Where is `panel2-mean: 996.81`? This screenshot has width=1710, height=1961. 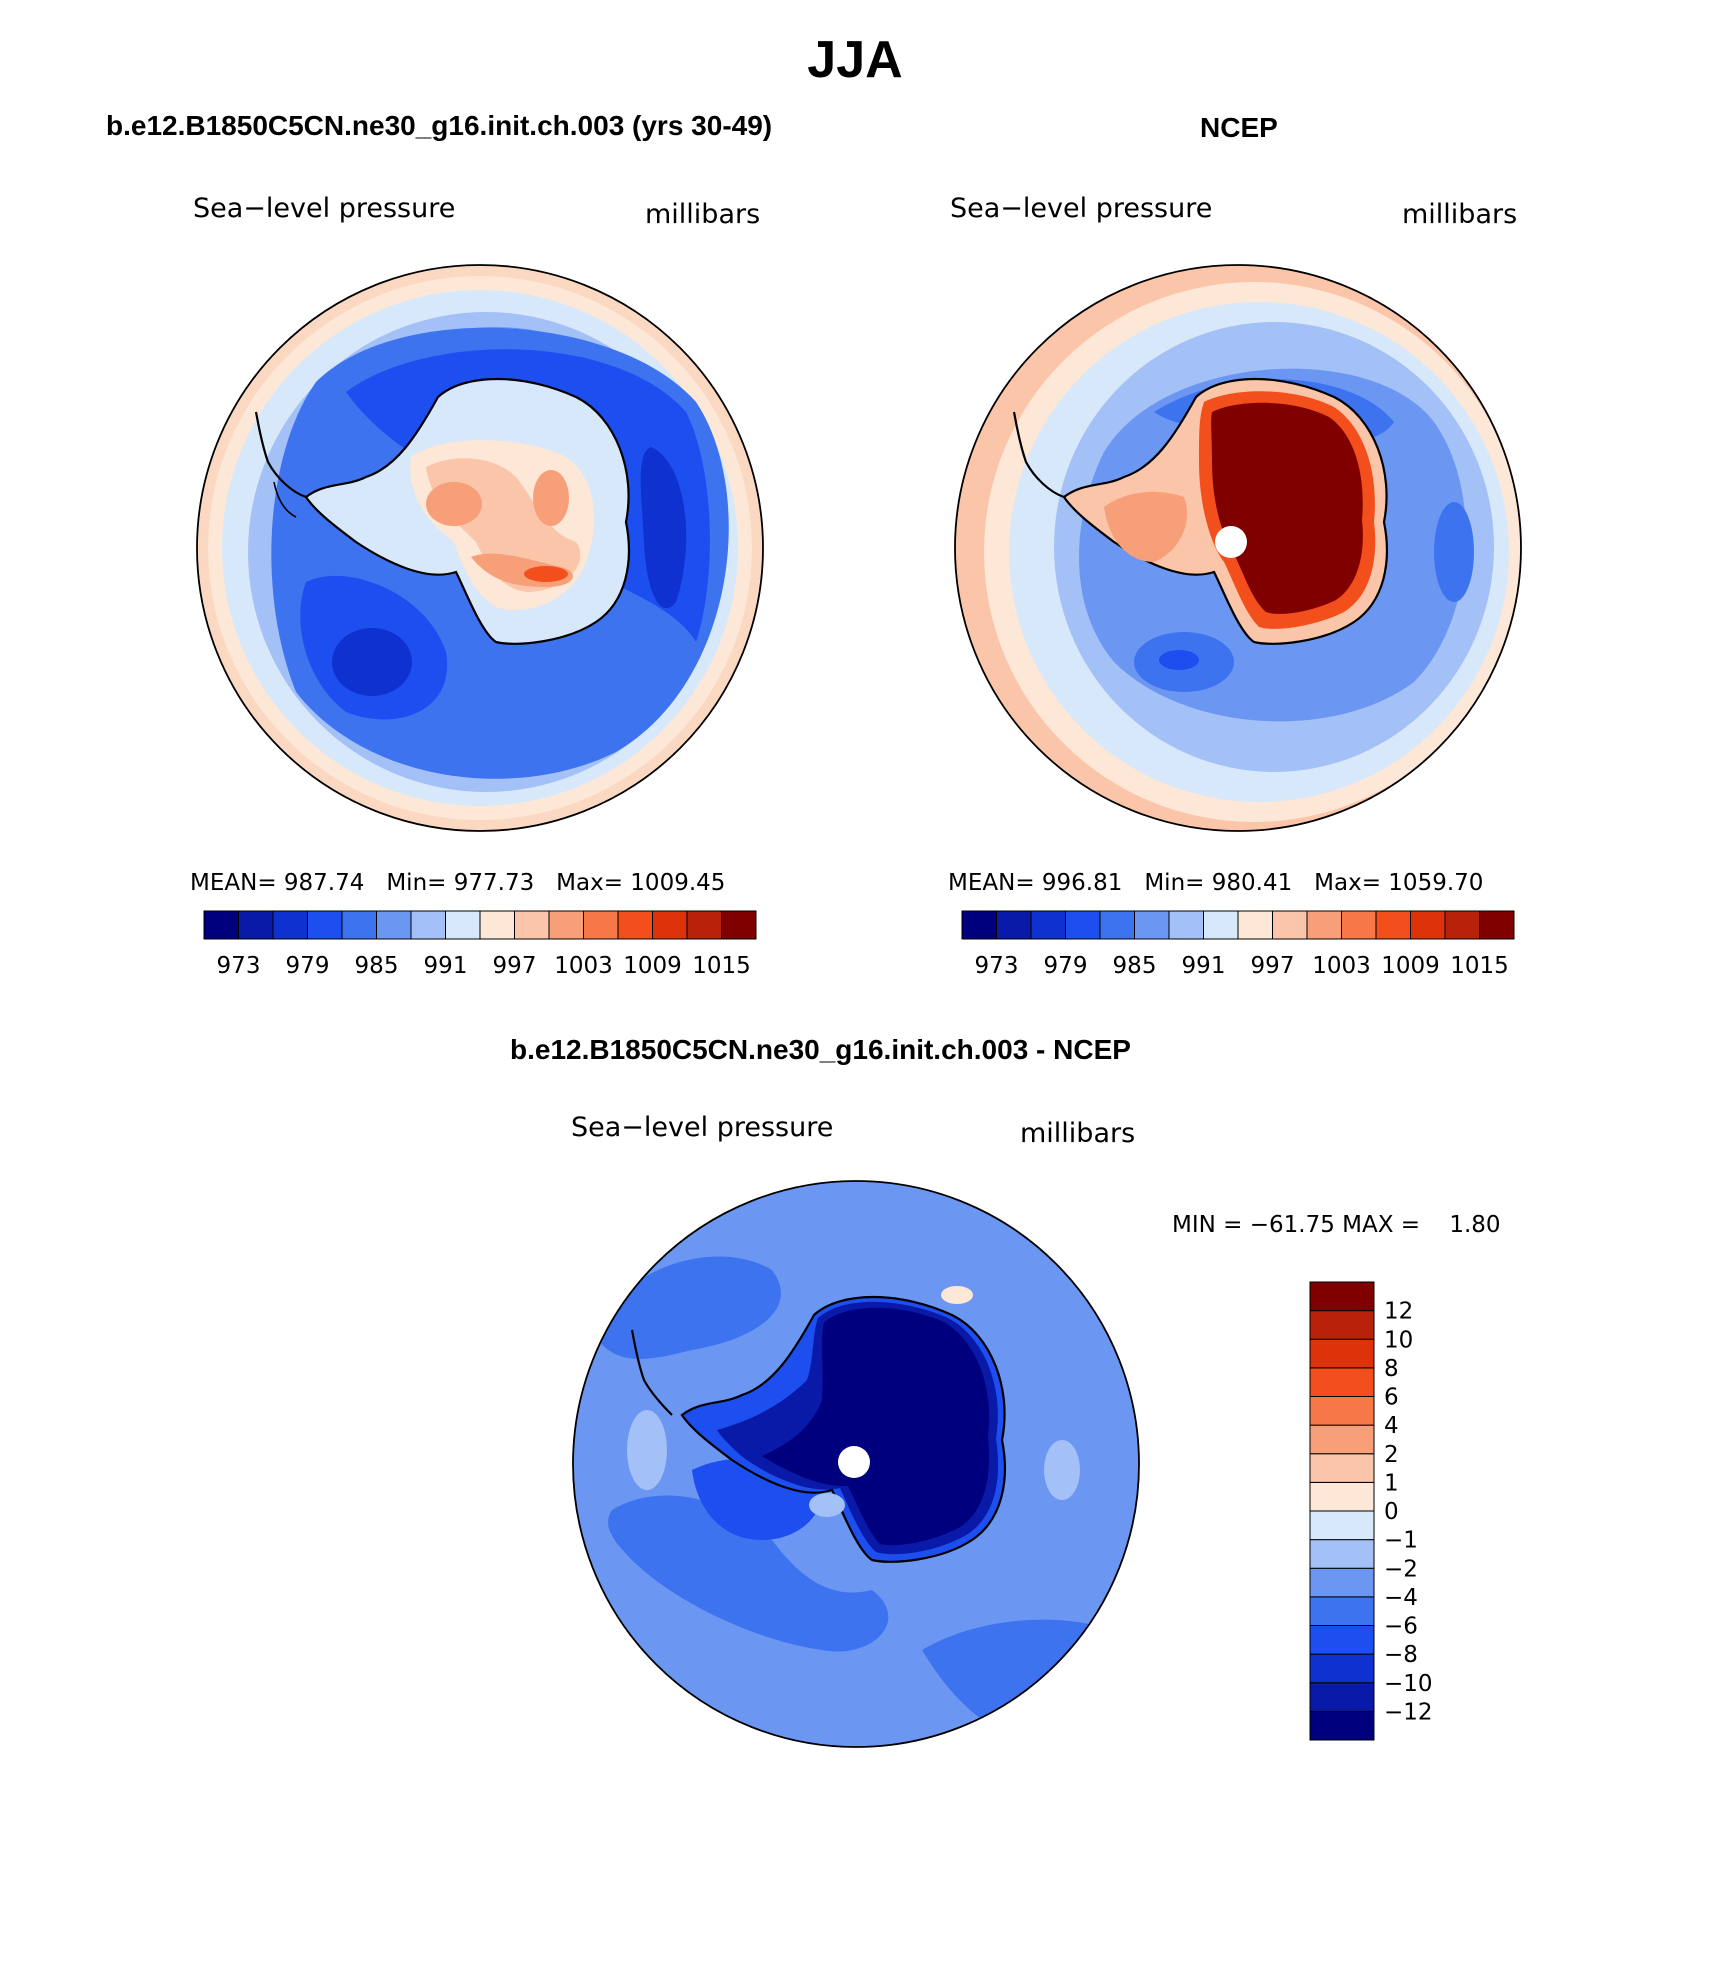
panel2-mean: 996.81 is located at coordinates (1082, 883).